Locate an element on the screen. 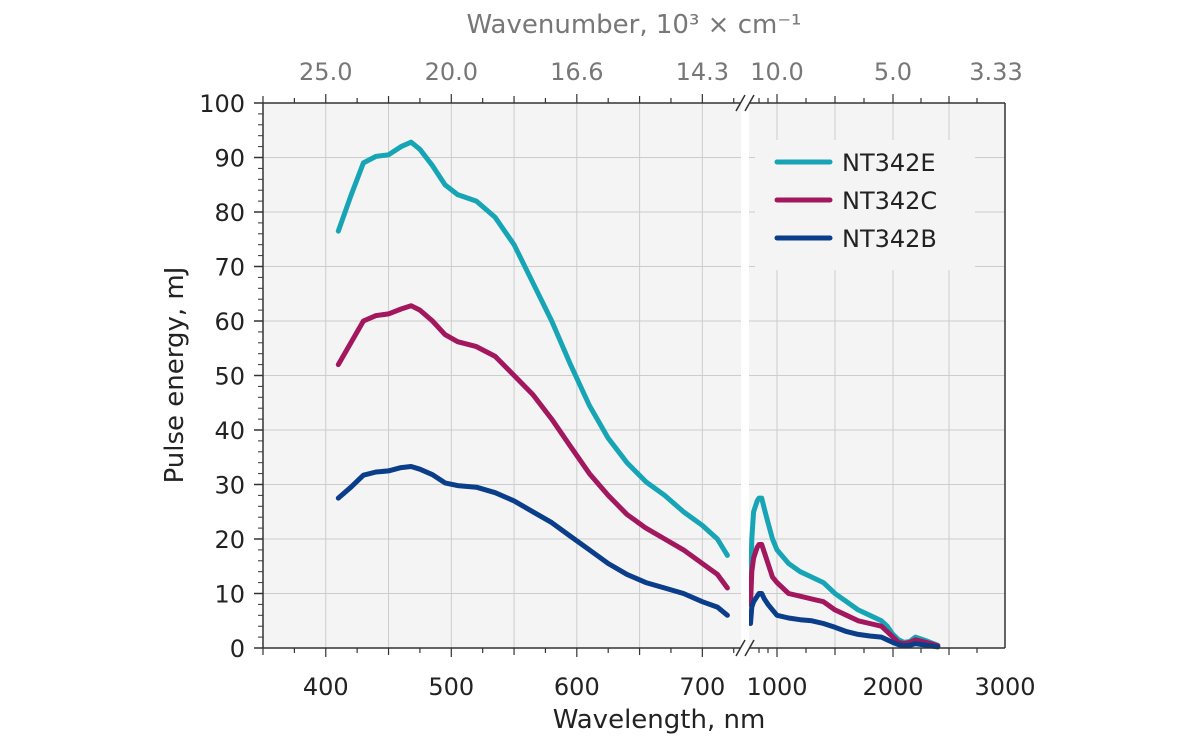  top-tick-label: 14.3 is located at coordinates (702, 72).